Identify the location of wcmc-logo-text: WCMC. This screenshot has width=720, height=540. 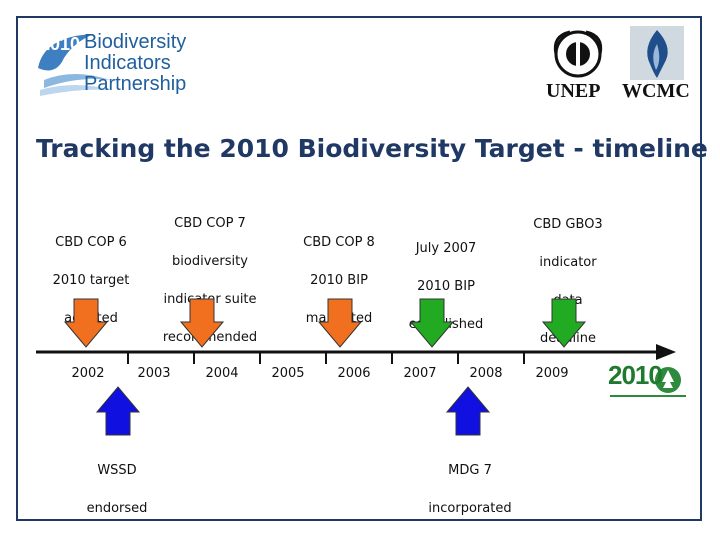
(656, 91).